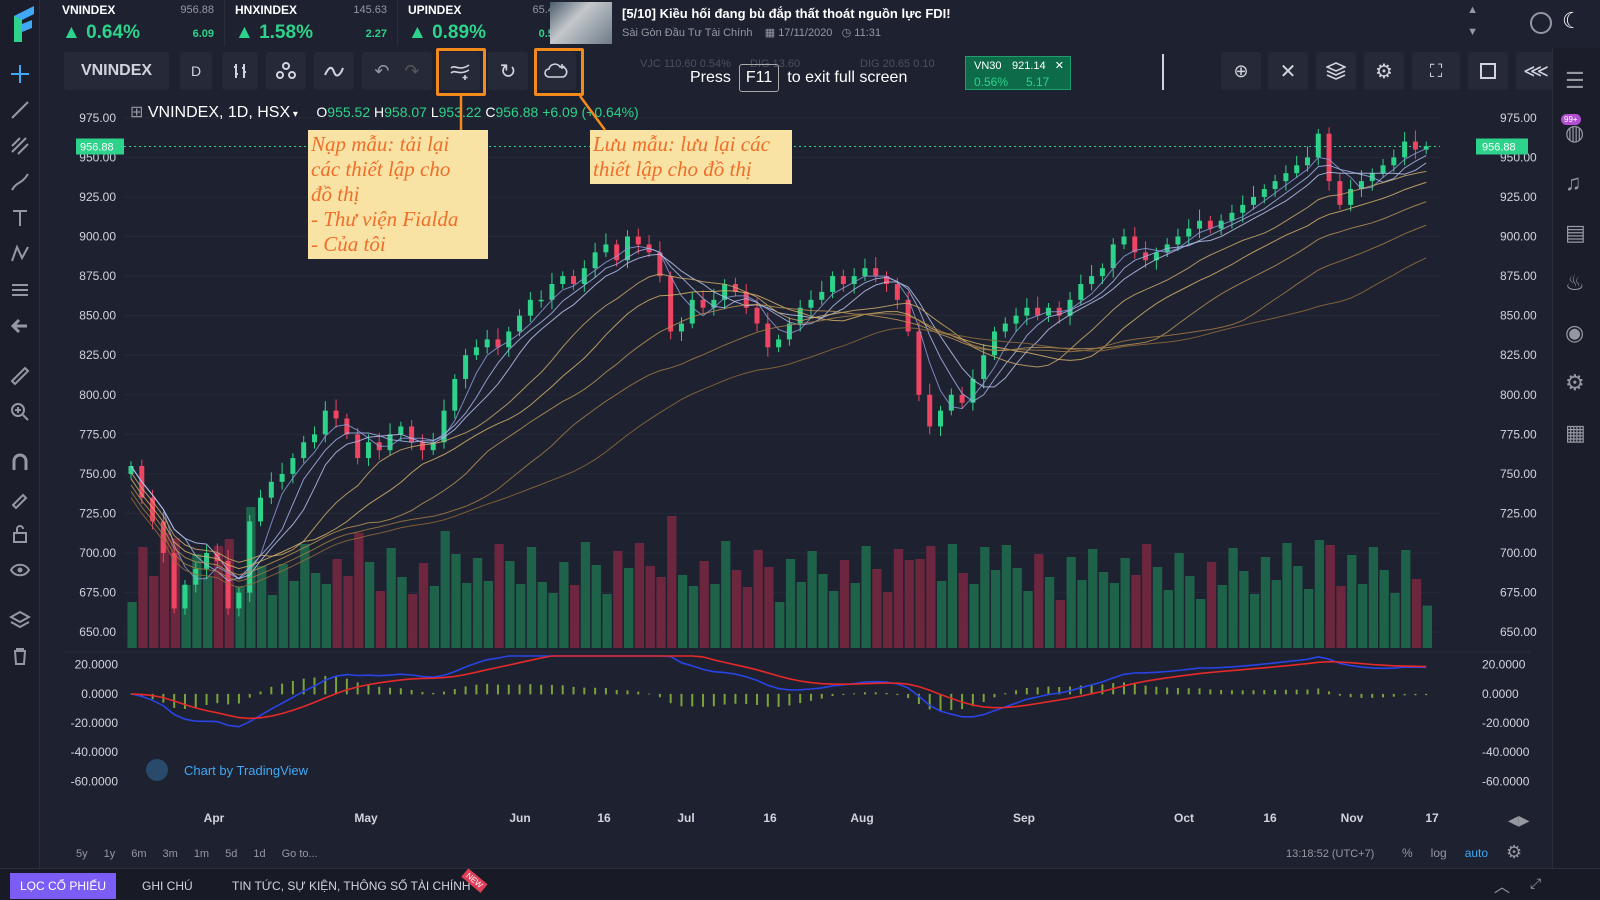  I want to click on tab-news-events: TIN TỨC, SỰ KIỆN, THÔNG SỐ TÀI CHÍNH, so click(351, 886).